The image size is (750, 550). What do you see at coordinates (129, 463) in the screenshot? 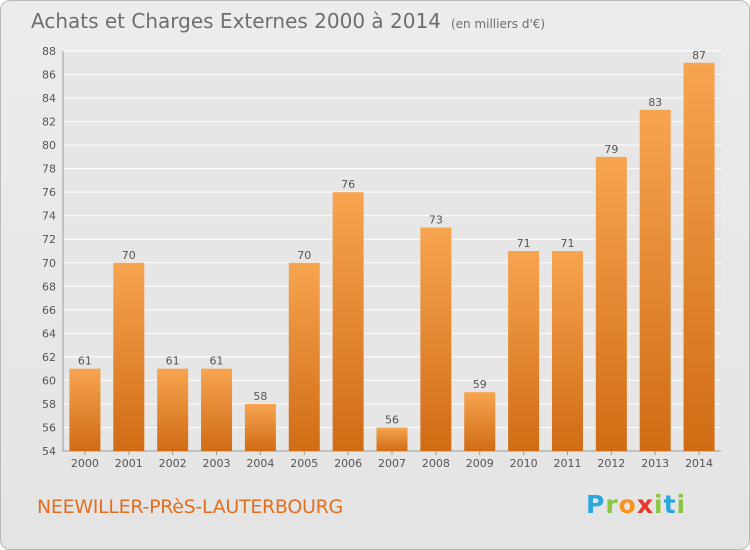
I see `x-tick-label: 2001` at bounding box center [129, 463].